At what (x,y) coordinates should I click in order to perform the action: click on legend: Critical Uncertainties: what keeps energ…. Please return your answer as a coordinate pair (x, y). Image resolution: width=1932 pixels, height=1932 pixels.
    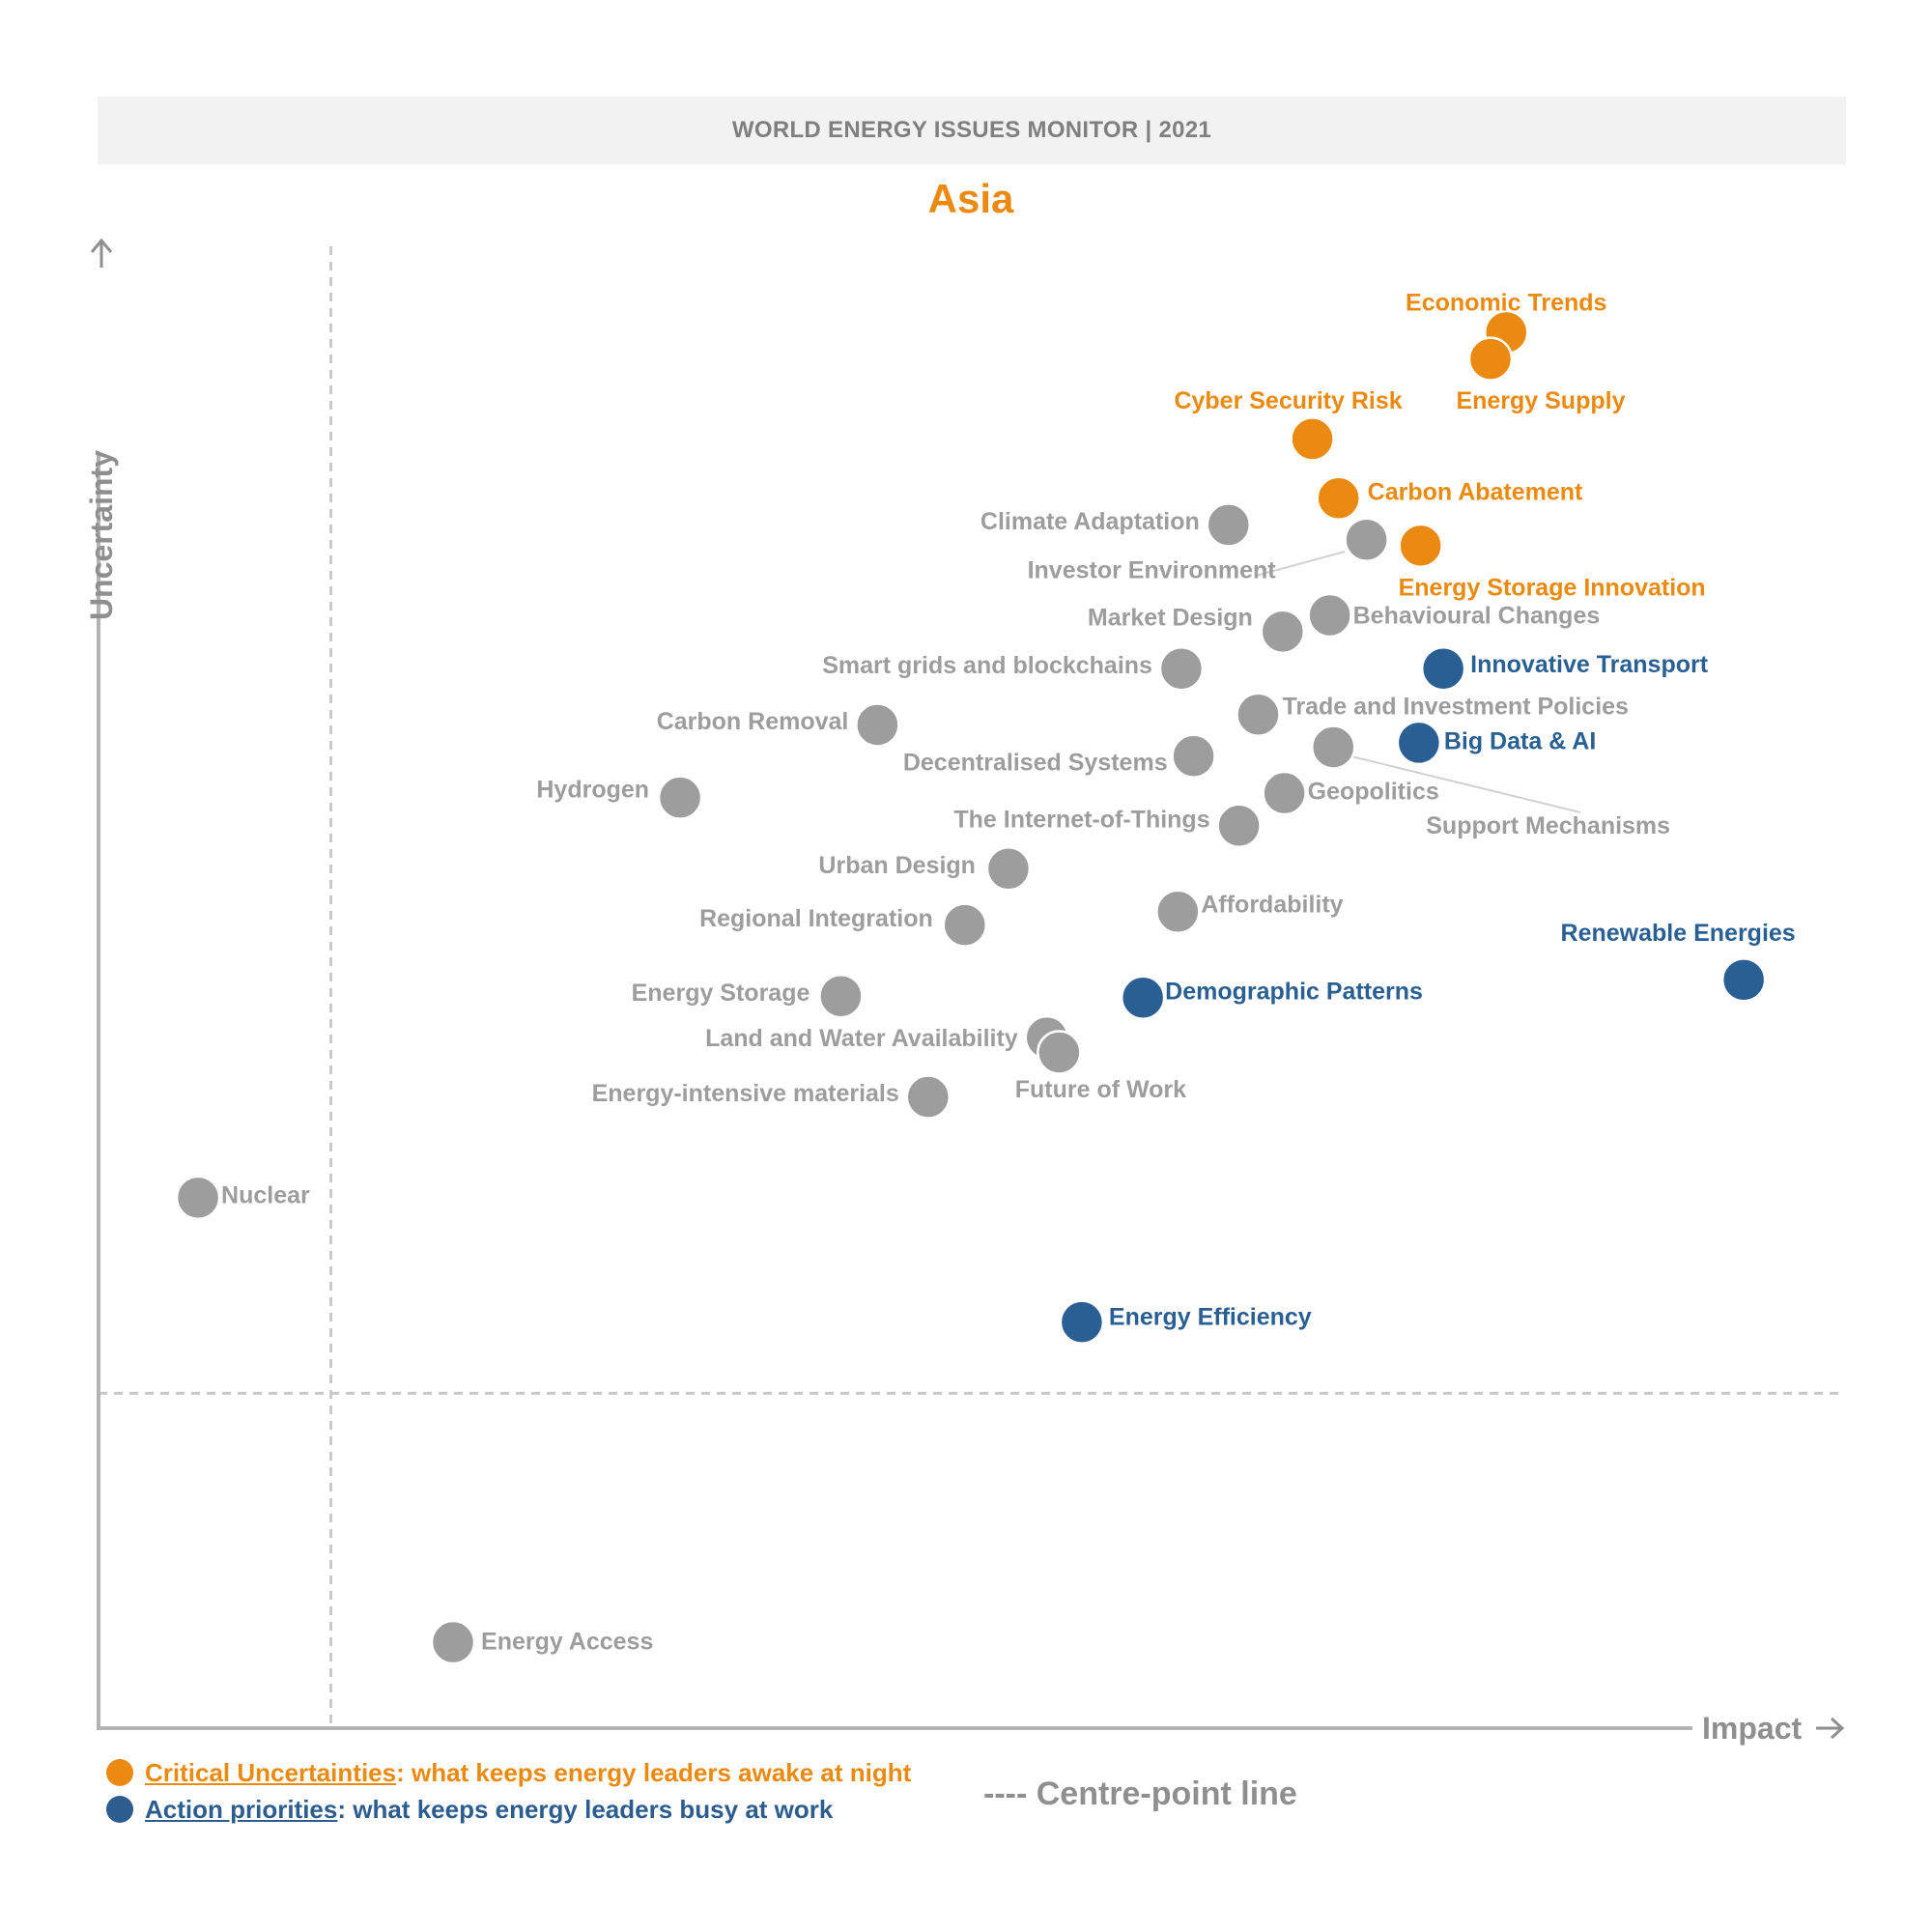
    Looking at the image, I should click on (734, 1804).